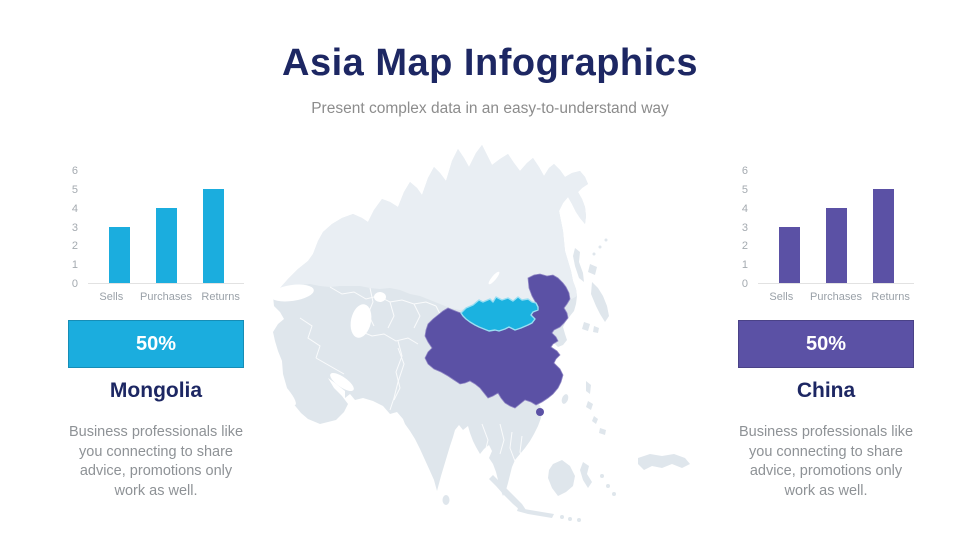 The image size is (980, 551). Describe the element at coordinates (385, 338) in the screenshot. I see `map-seas` at that location.